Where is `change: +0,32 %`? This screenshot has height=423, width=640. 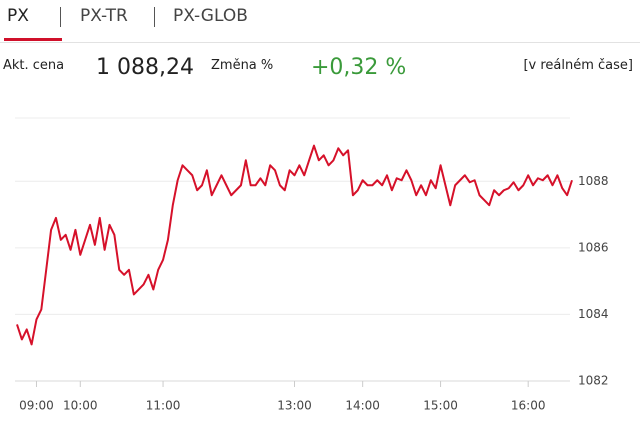 change: +0,32 % is located at coordinates (359, 67).